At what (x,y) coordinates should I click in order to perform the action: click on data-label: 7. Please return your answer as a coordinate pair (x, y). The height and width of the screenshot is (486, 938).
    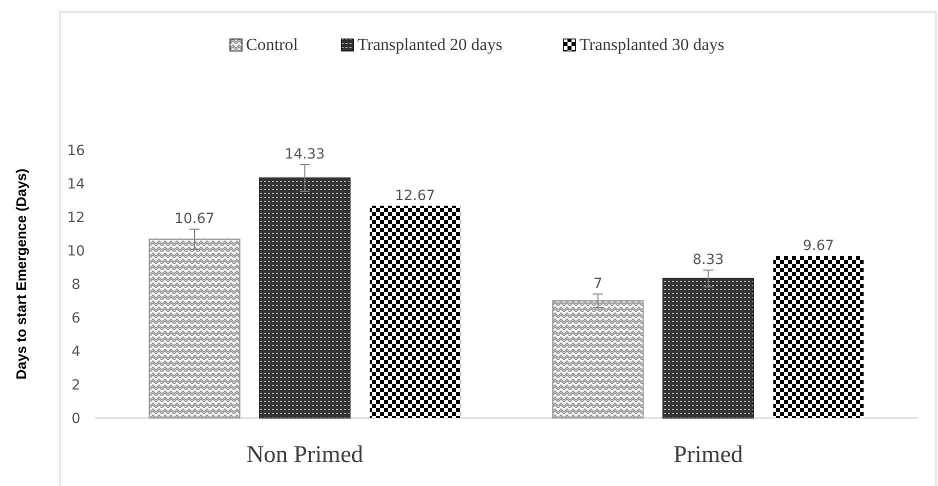
    Looking at the image, I should click on (598, 284).